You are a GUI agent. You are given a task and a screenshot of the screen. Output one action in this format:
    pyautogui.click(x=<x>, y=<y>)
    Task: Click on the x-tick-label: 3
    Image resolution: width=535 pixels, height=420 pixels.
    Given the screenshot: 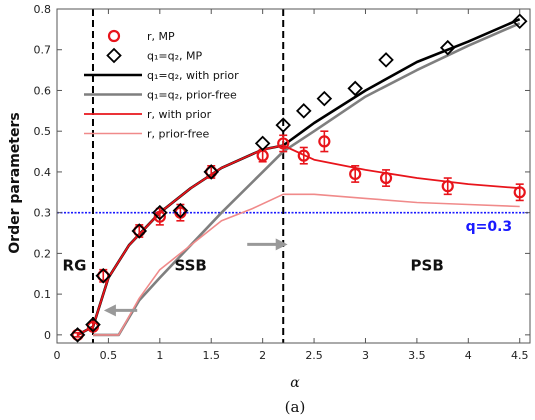 What is the action you would take?
    pyautogui.click(x=365, y=355)
    